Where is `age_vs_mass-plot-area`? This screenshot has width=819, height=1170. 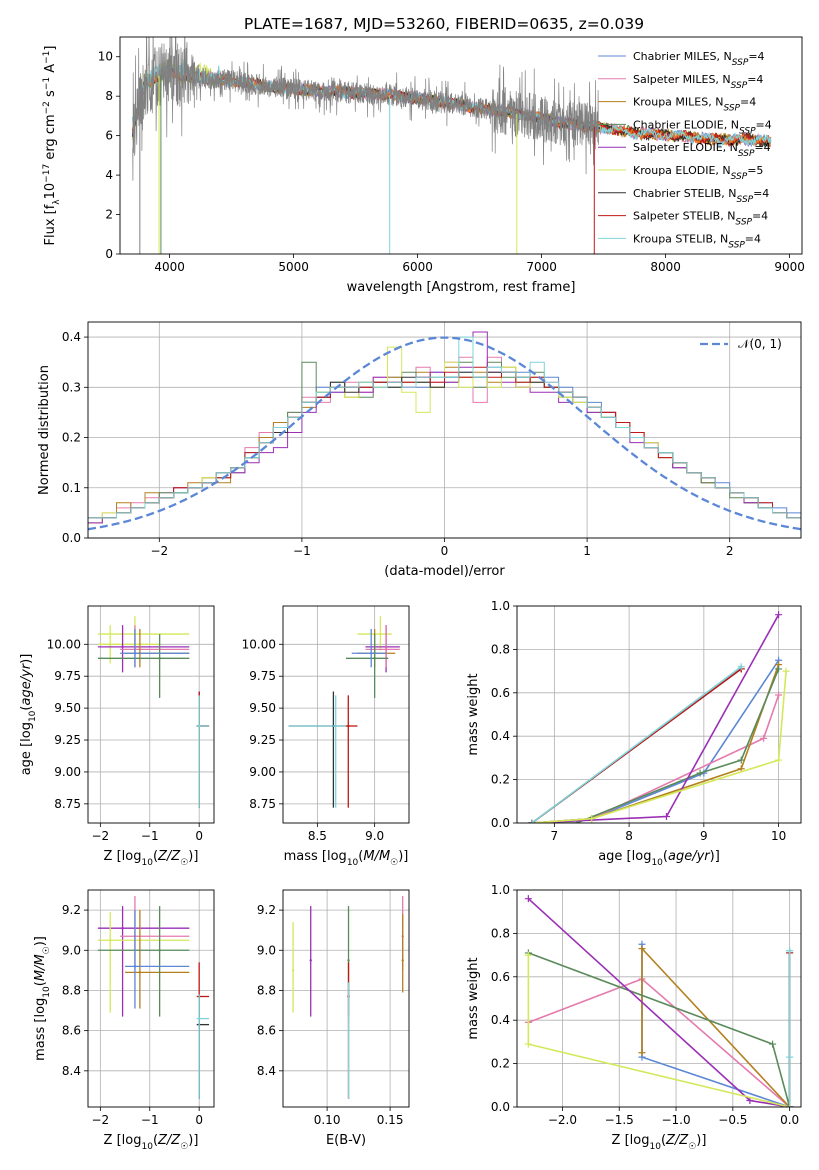 age_vs_mass-plot-area is located at coordinates (344, 712).